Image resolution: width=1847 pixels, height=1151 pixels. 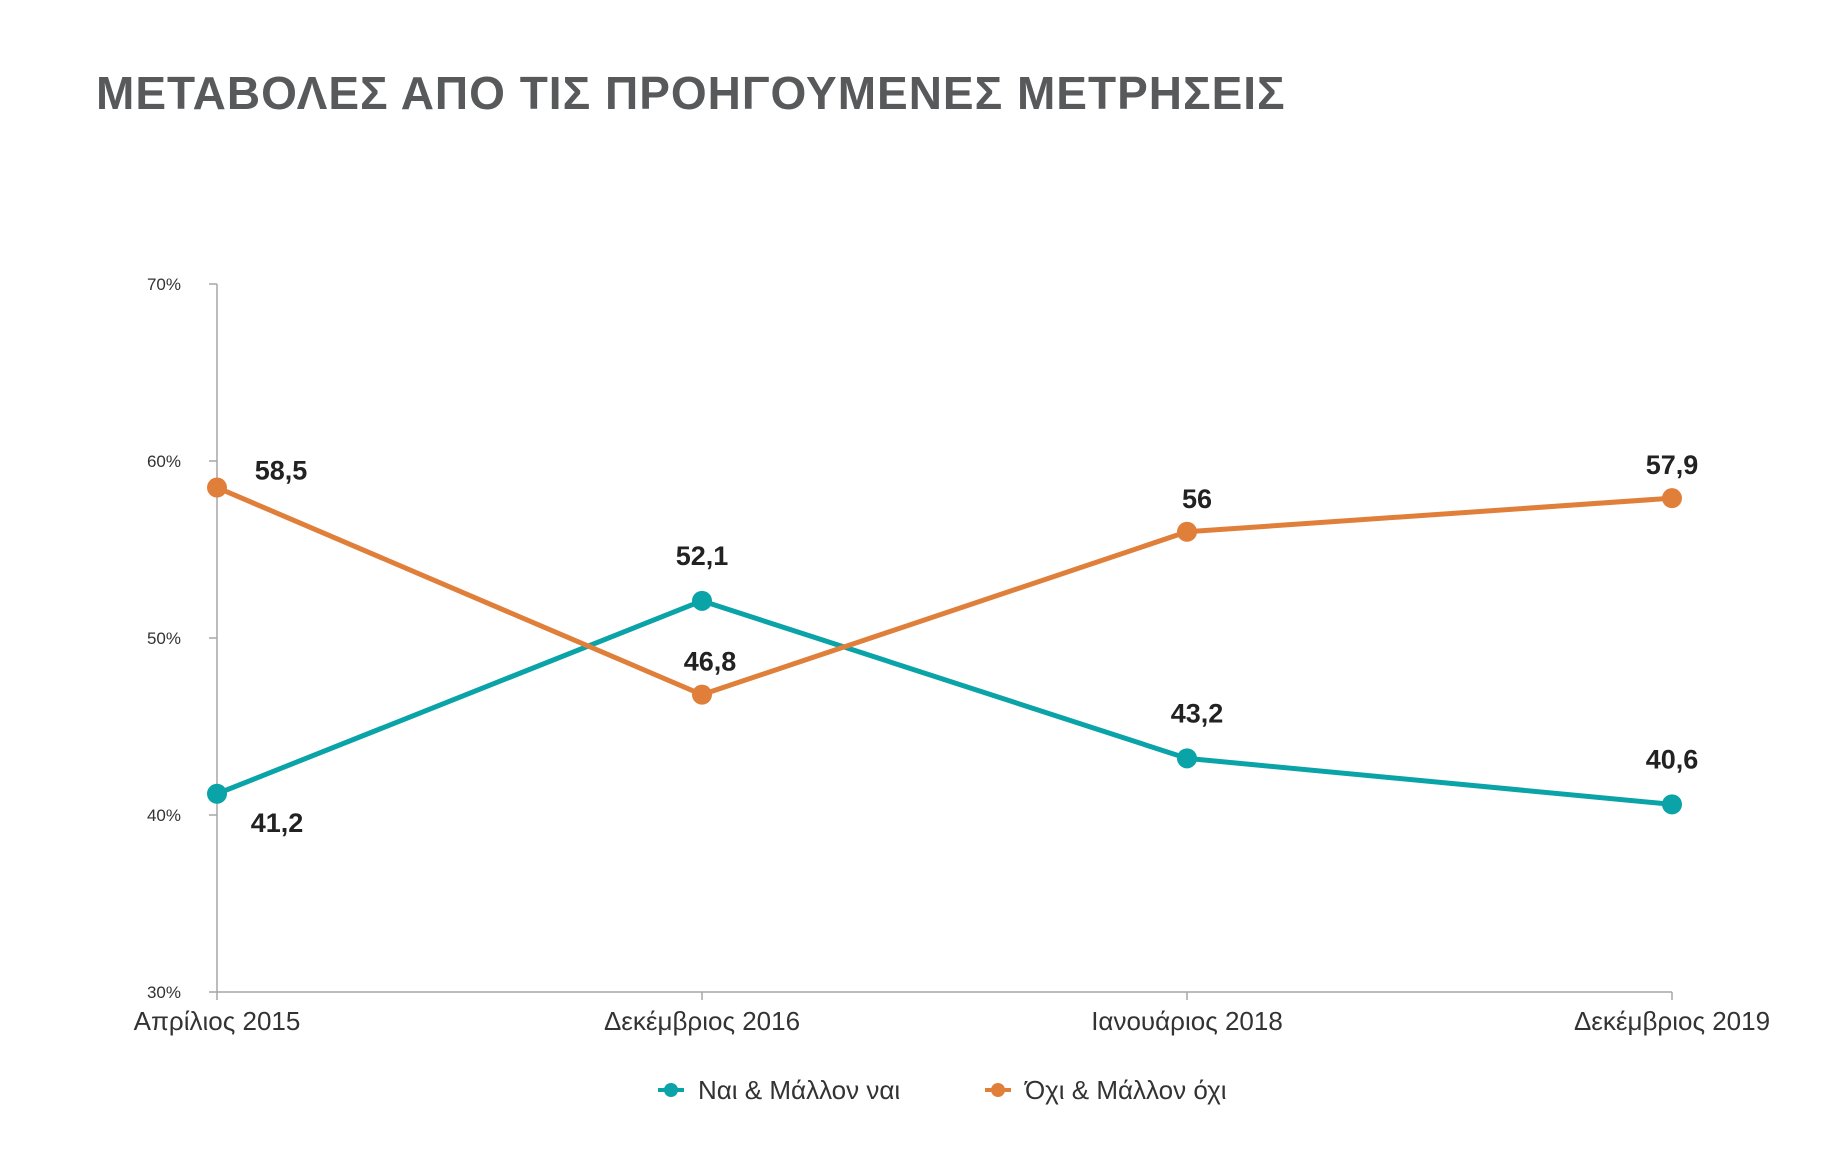 I want to click on legend-label: Όχι & Μάλλον όχι, so click(x=1125, y=1090).